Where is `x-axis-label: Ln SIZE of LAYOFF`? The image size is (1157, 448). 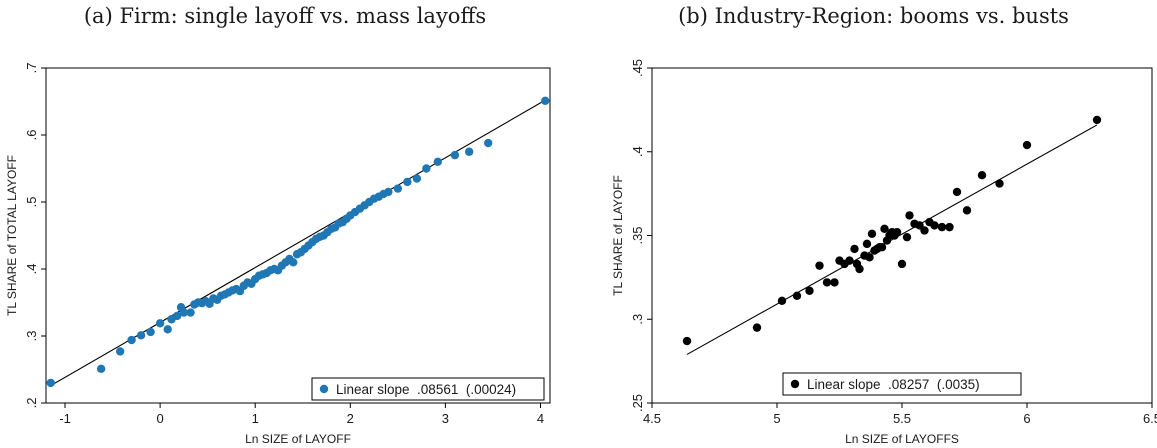 x-axis-label: Ln SIZE of LAYOFF is located at coordinates (298, 439).